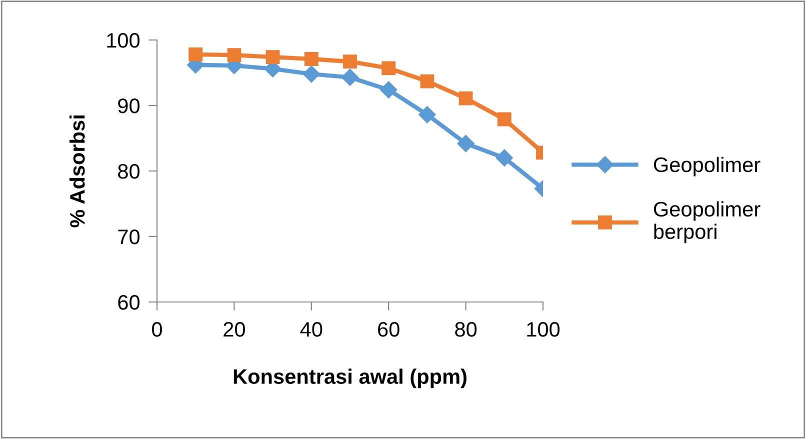 This screenshot has width=806, height=439. What do you see at coordinates (129, 106) in the screenshot?
I see `y-tick-label: 90` at bounding box center [129, 106].